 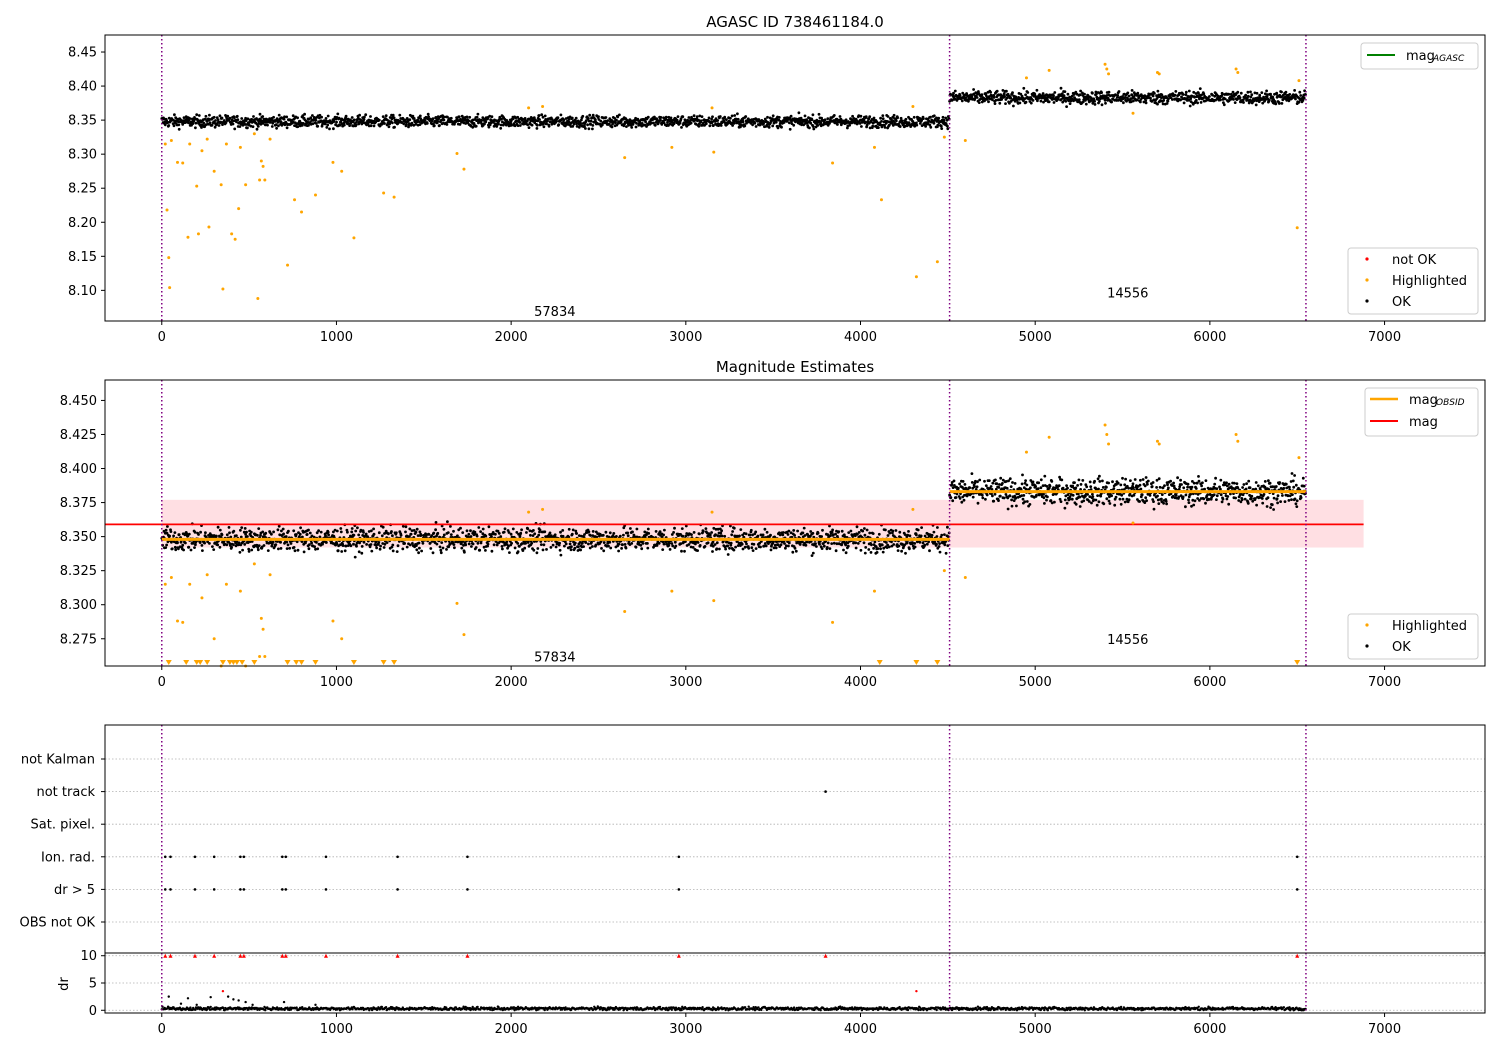 What do you see at coordinates (1414, 260) in the screenshot?
I see `legend-label-not-ok: not OK` at bounding box center [1414, 260].